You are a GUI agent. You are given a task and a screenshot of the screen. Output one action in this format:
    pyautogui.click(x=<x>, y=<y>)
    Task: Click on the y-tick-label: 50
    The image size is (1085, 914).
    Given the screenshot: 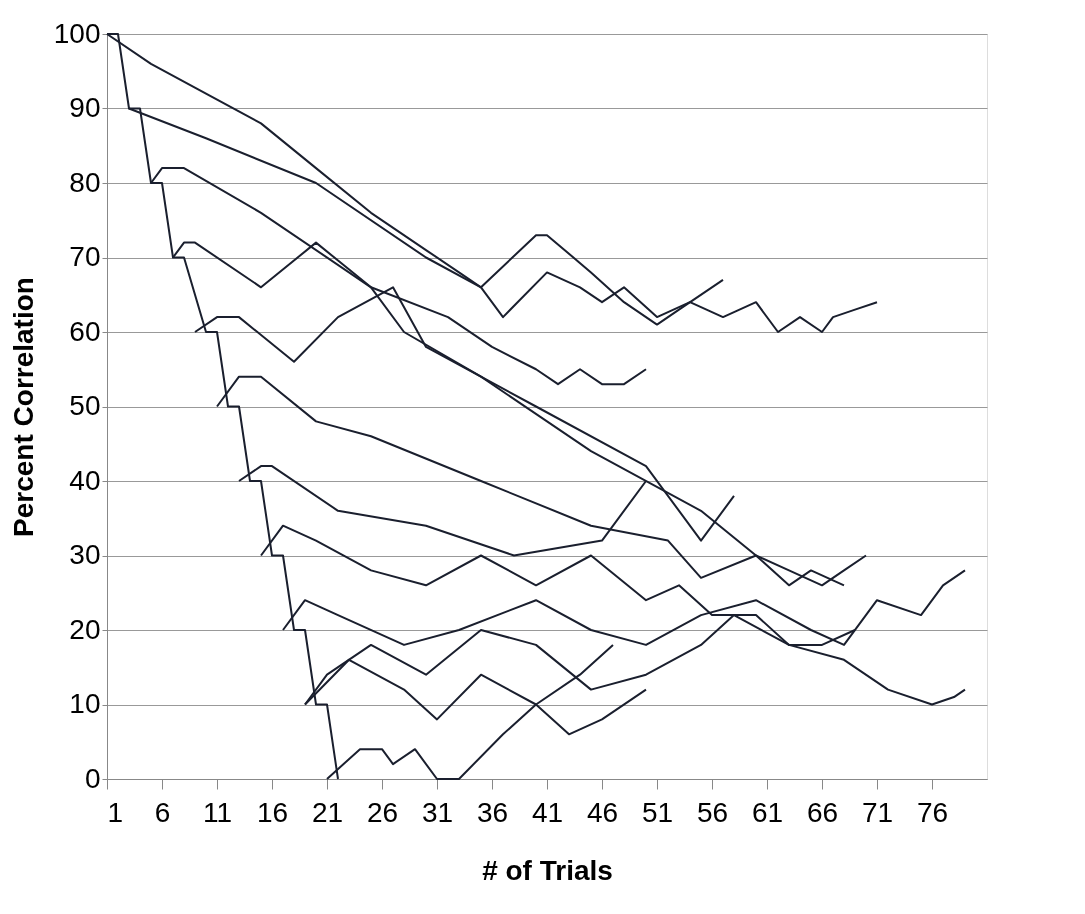 What is the action you would take?
    pyautogui.click(x=85, y=405)
    